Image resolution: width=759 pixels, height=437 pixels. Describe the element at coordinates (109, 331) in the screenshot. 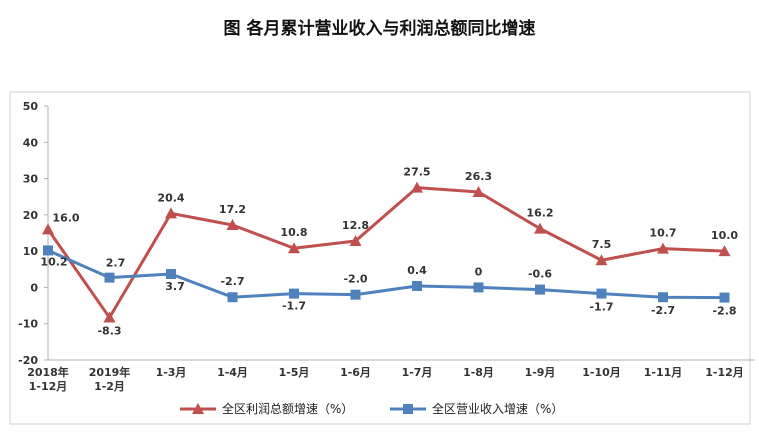

I see `data-label: -8.3` at that location.